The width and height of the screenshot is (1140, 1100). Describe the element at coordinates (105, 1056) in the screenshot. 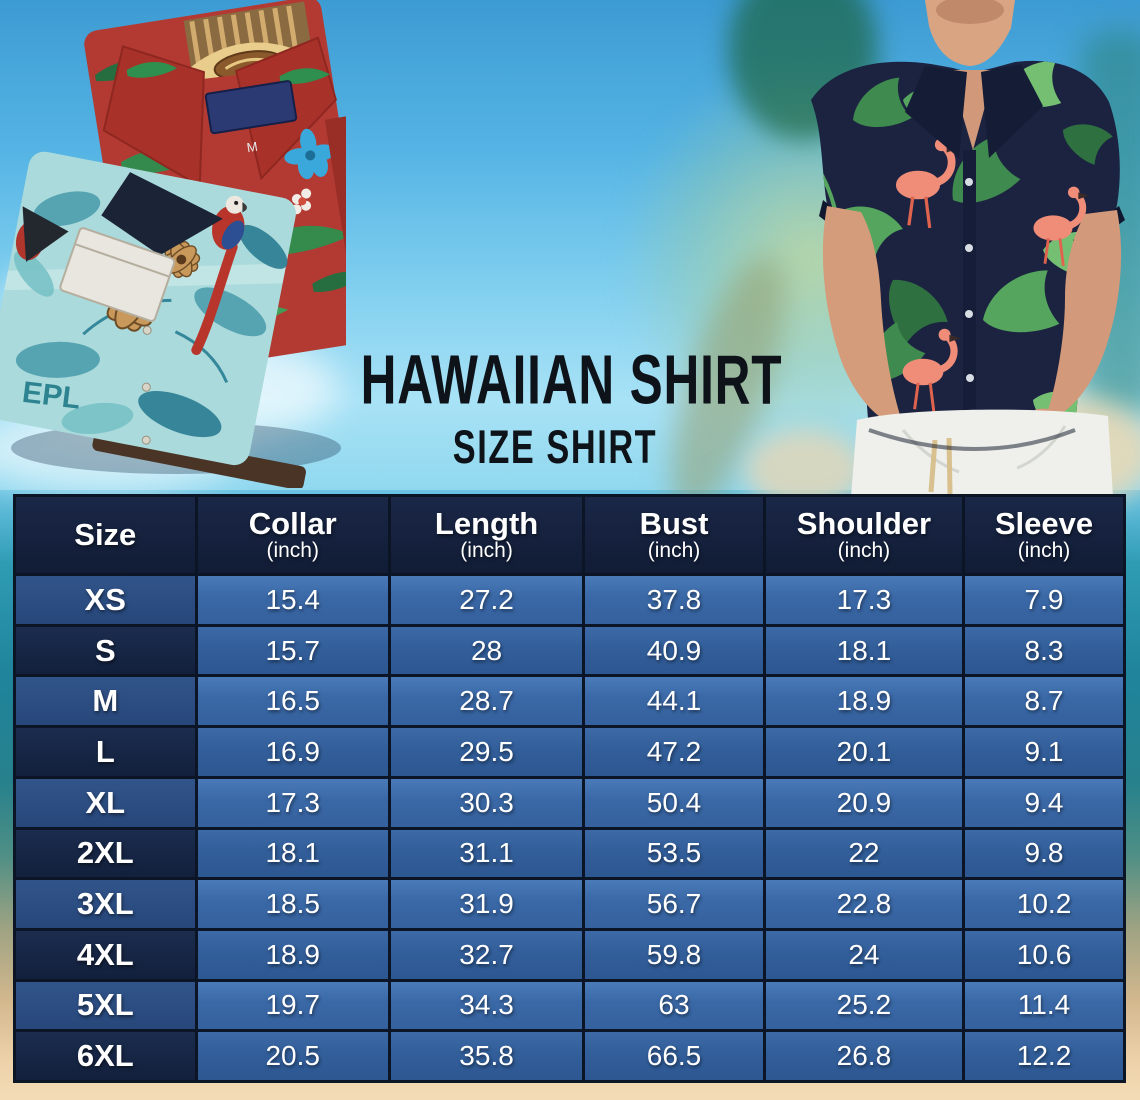

I see `size-cell: 6XL` at that location.